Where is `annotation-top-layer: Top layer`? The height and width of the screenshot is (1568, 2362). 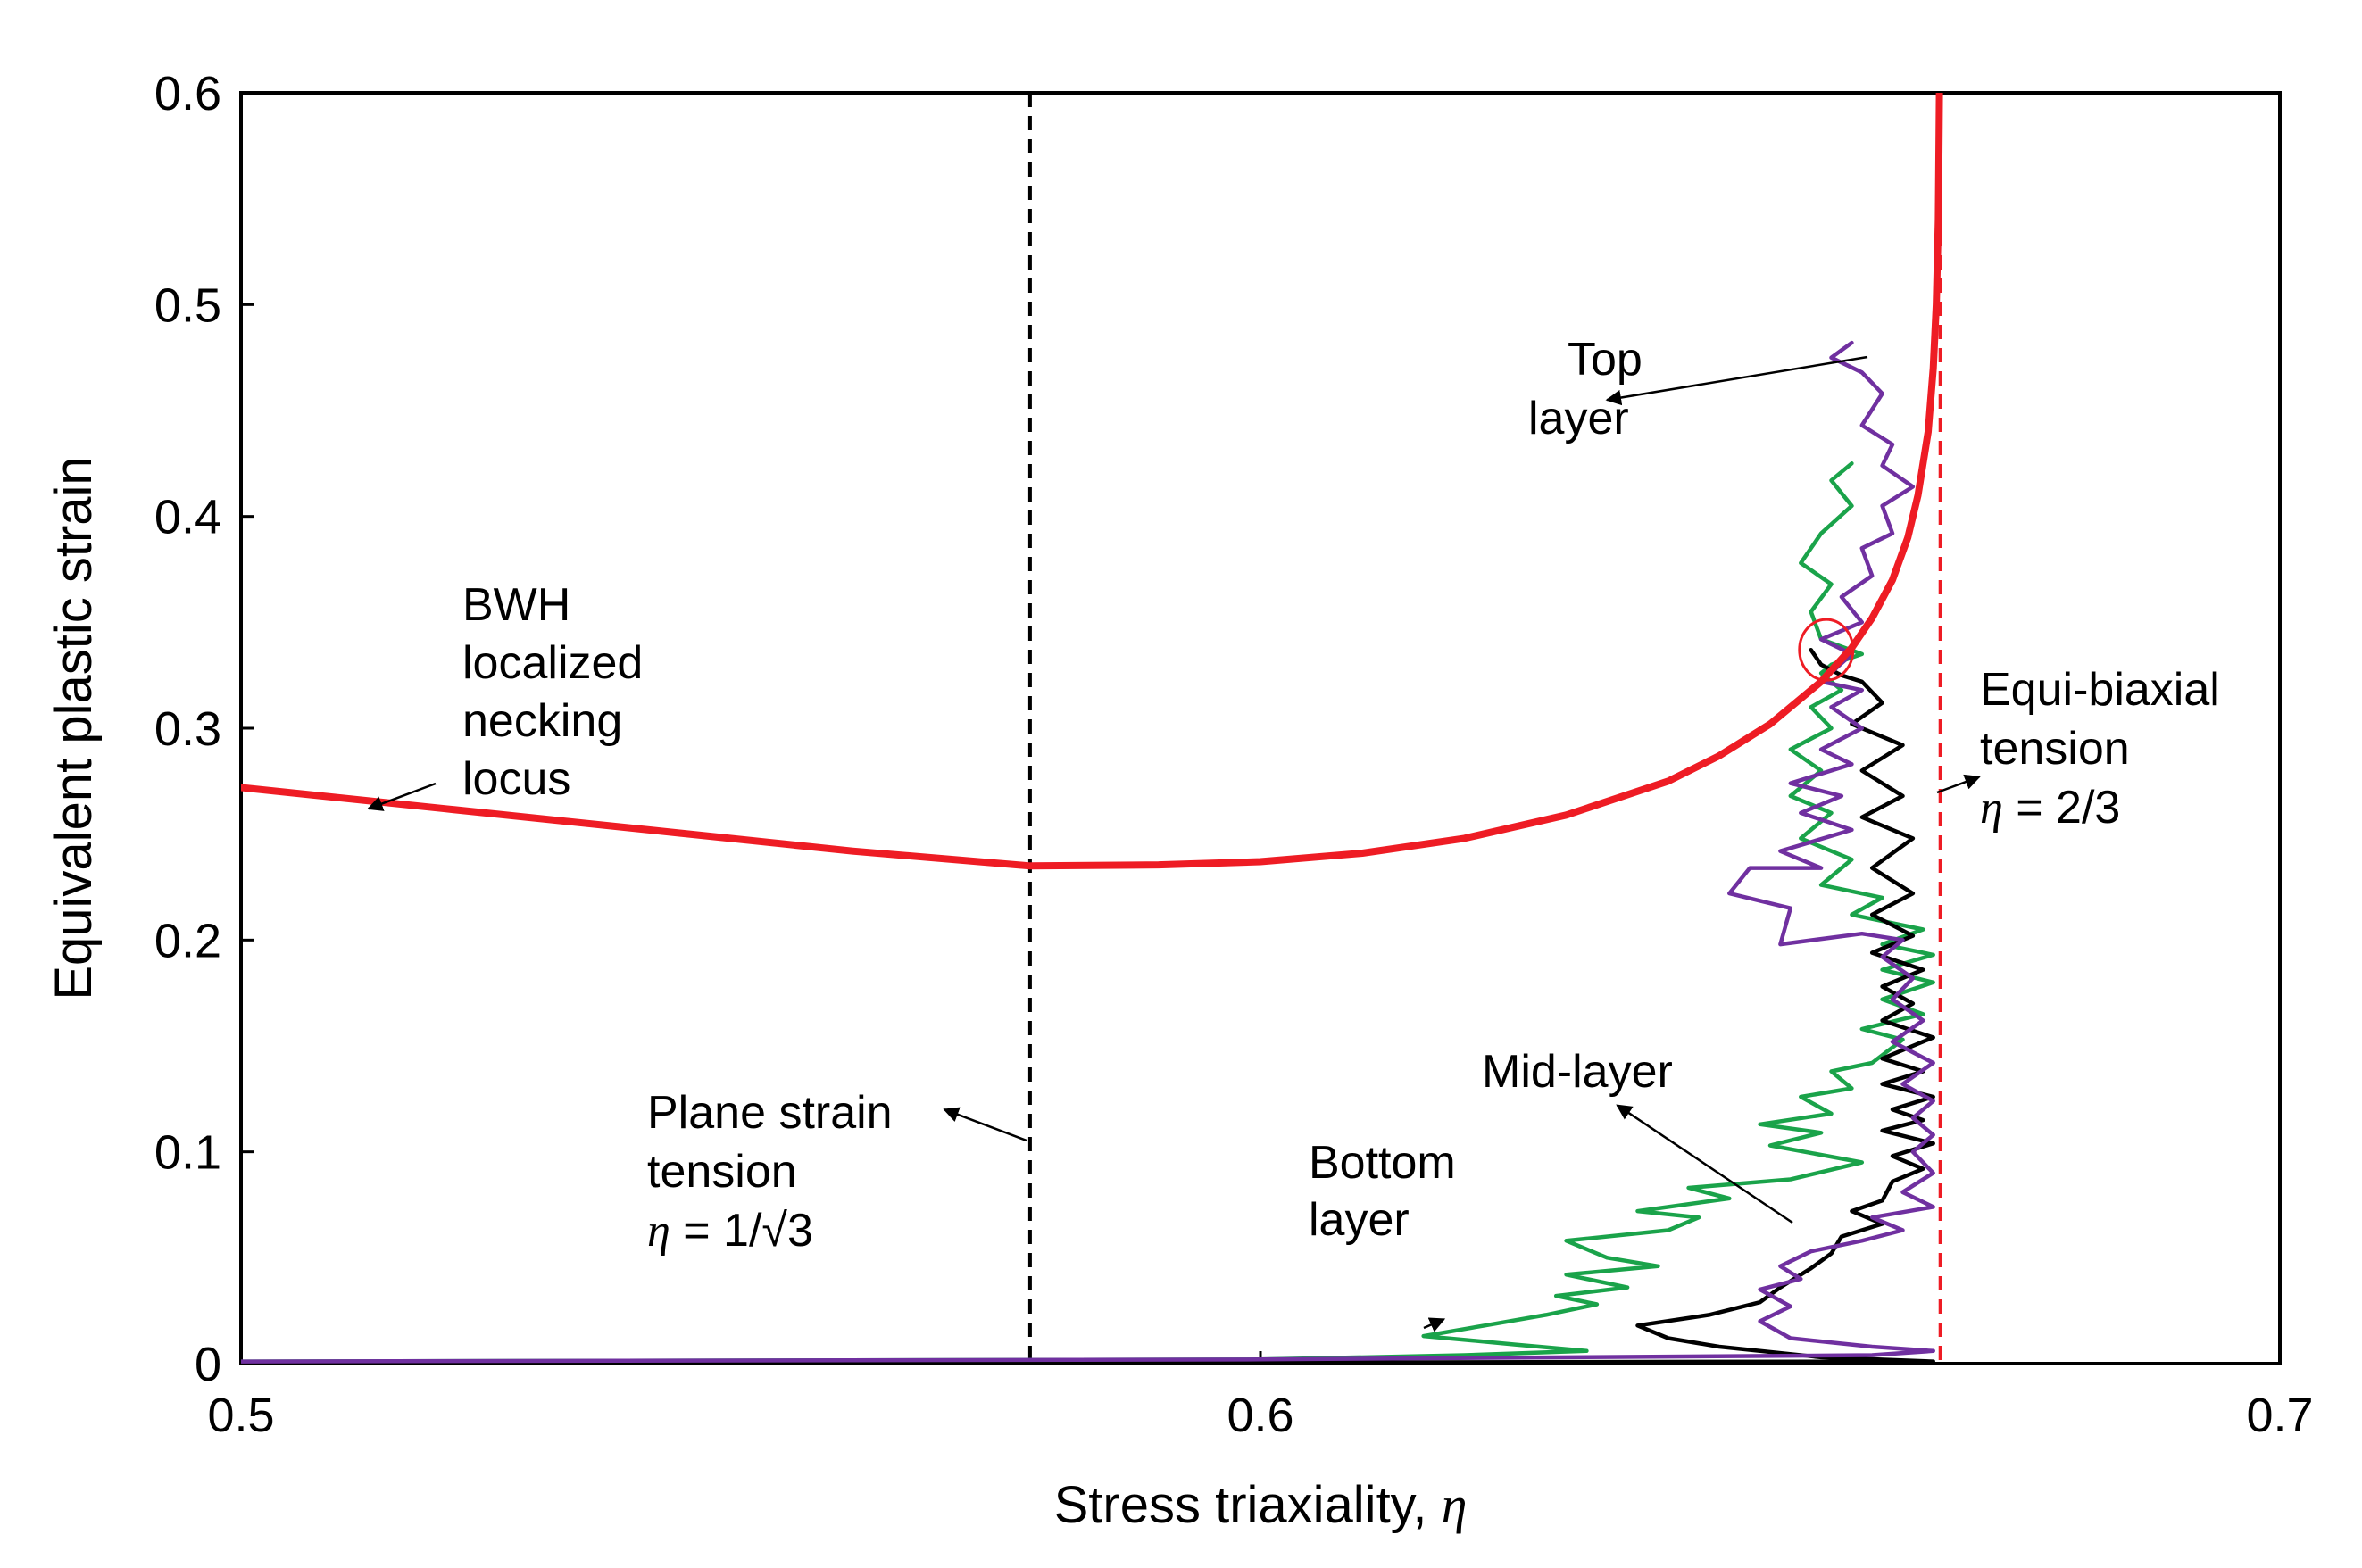
annotation-top-layer: Top layer is located at coordinates (1592, 389).